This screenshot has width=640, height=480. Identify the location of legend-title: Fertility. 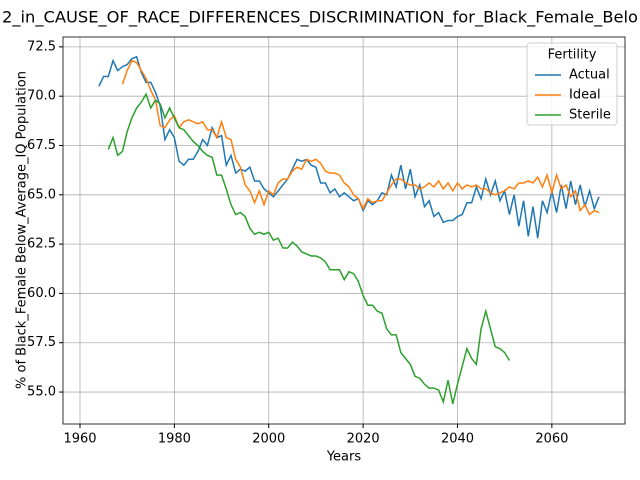
(572, 55).